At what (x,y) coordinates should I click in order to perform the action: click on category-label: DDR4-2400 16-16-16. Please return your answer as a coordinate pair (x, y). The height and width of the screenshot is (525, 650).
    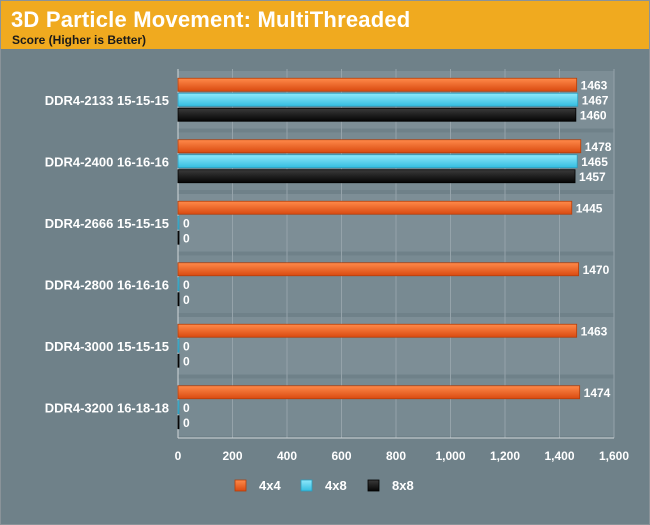
    Looking at the image, I should click on (107, 161).